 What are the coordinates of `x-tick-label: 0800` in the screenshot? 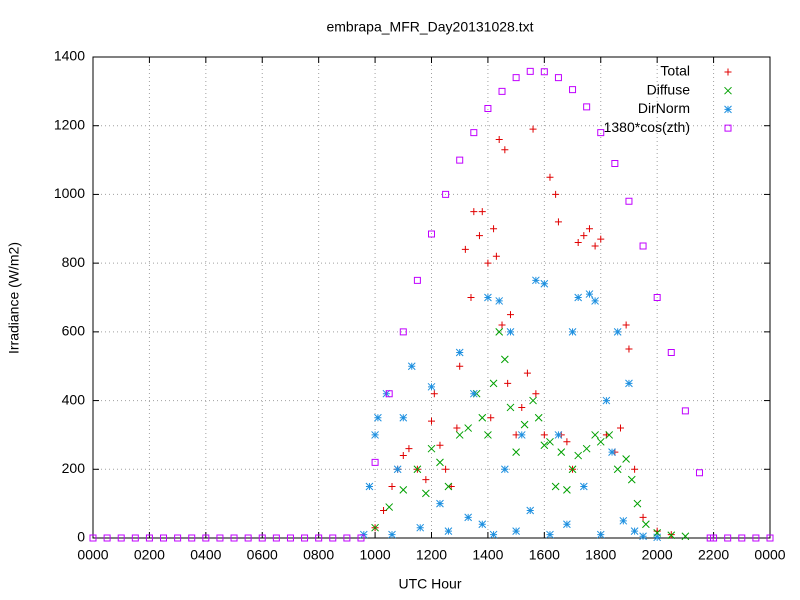 It's located at (318, 555).